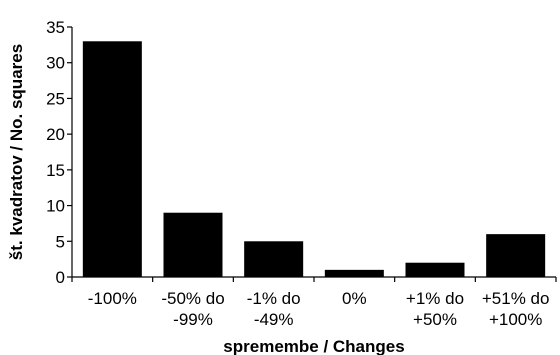  What do you see at coordinates (16, 152) in the screenshot?
I see `y-axis-title: št. kvadratov / No. squares` at bounding box center [16, 152].